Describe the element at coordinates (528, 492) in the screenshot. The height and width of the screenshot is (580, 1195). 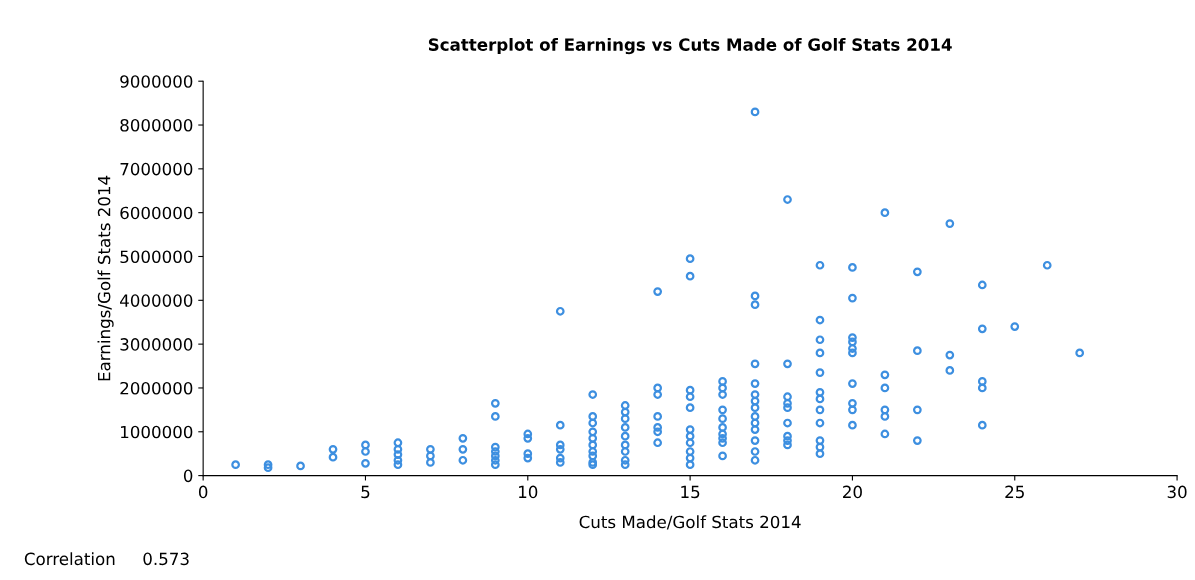
I see `x-tick-label: 10` at that location.